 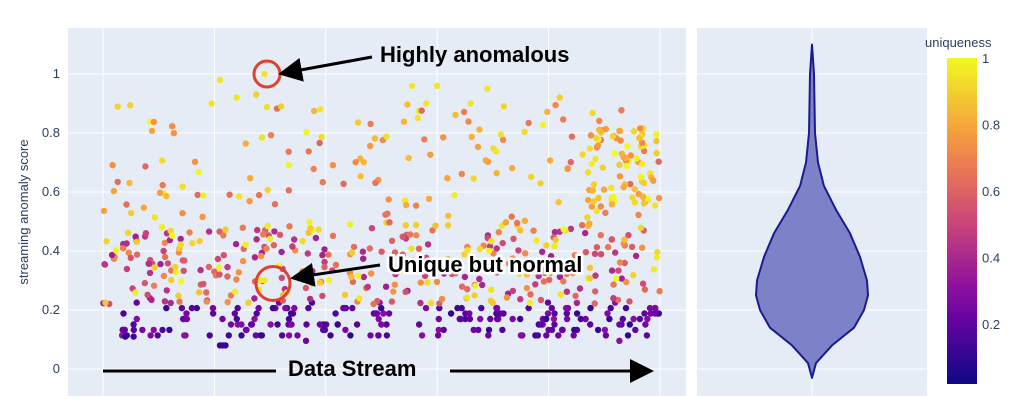 What do you see at coordinates (51, 132) in the screenshot?
I see `y-tick-label: 0.8` at bounding box center [51, 132].